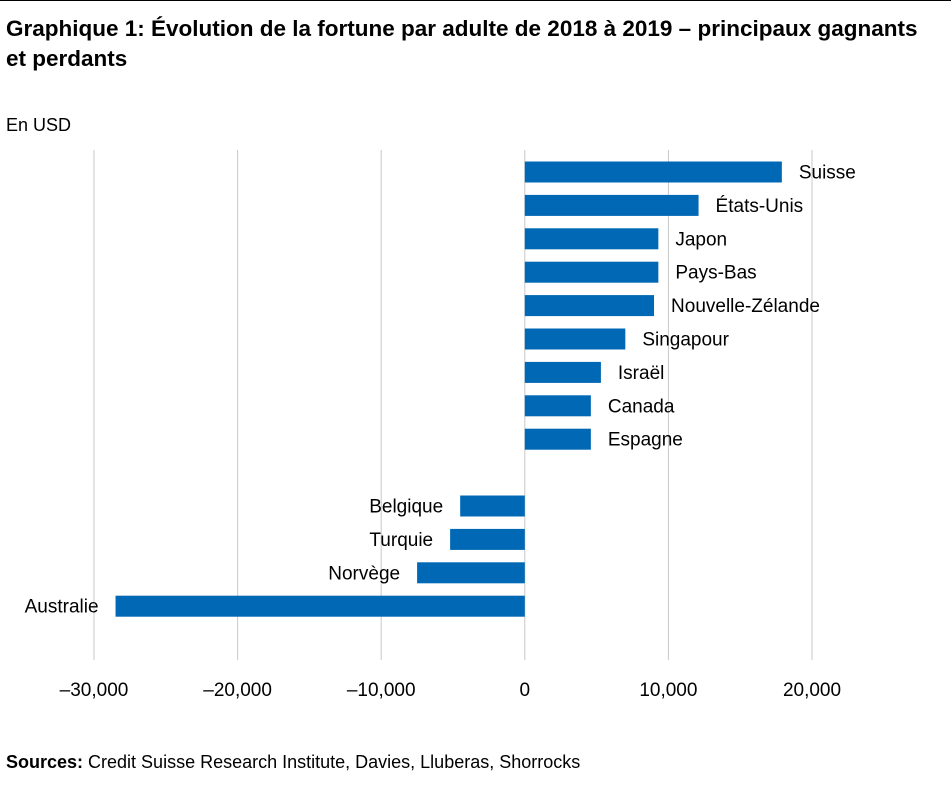 The height and width of the screenshot is (789, 951). Describe the element at coordinates (381, 690) in the screenshot. I see `x-tick-label: –10,000` at that location.